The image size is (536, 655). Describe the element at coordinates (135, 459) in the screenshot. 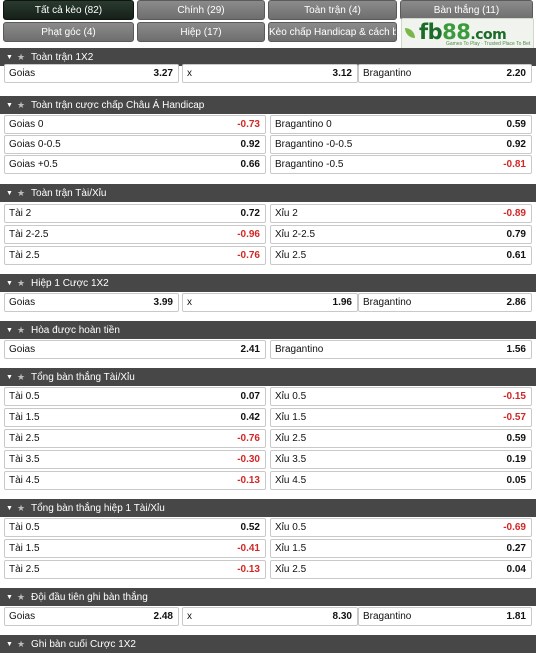

I see `odds-cell: Tài 3.5 -0.30` at that location.